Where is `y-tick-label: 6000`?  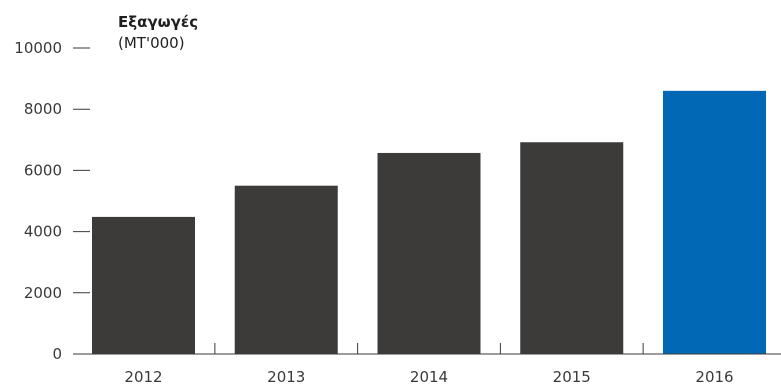
y-tick-label: 6000 is located at coordinates (43, 170).